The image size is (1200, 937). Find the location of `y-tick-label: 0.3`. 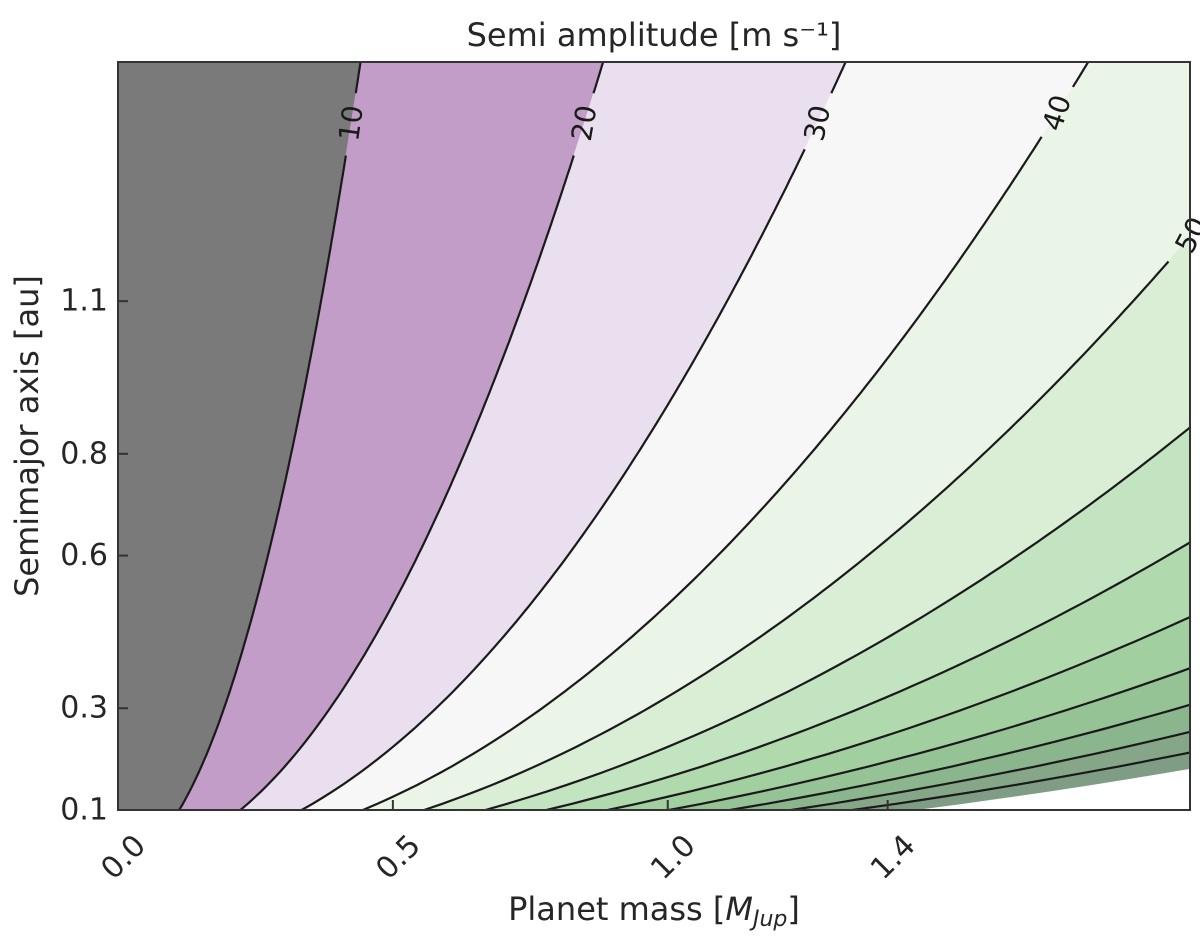

y-tick-label: 0.3 is located at coordinates (84, 708).